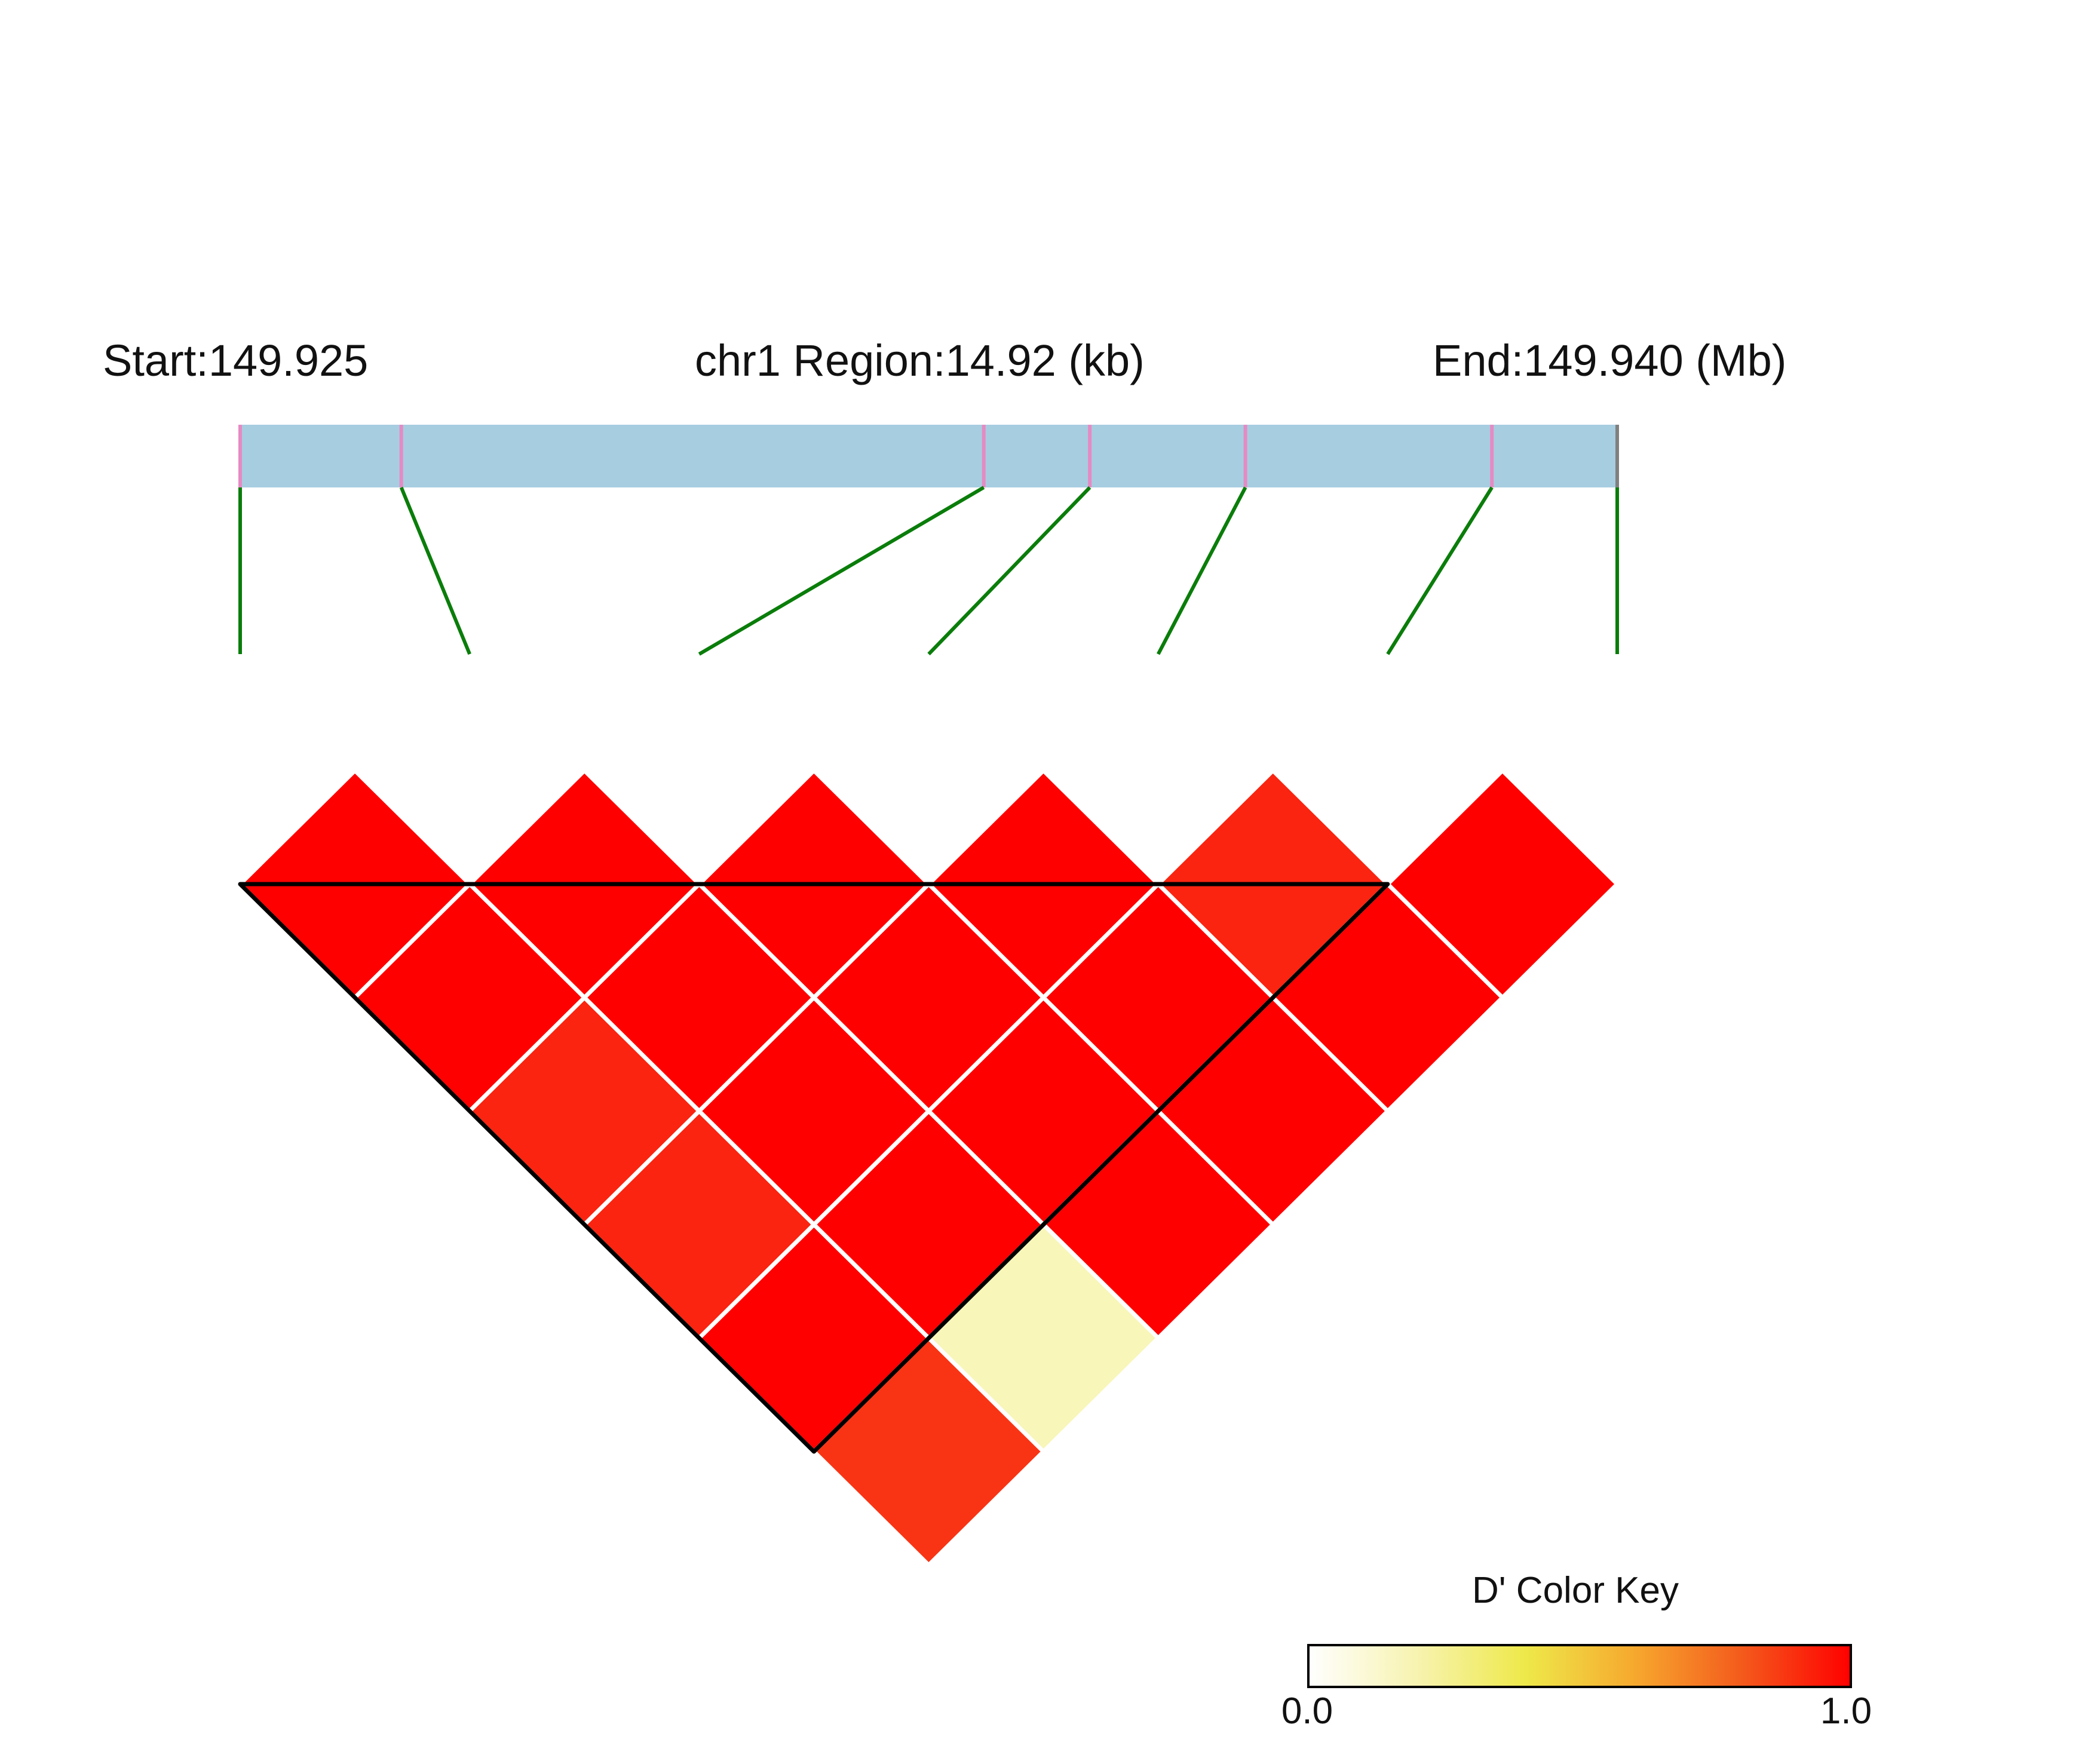 The height and width of the screenshot is (1764, 2085). I want to click on region-size-label: chr1 Region:14.92 (kb), so click(920, 360).